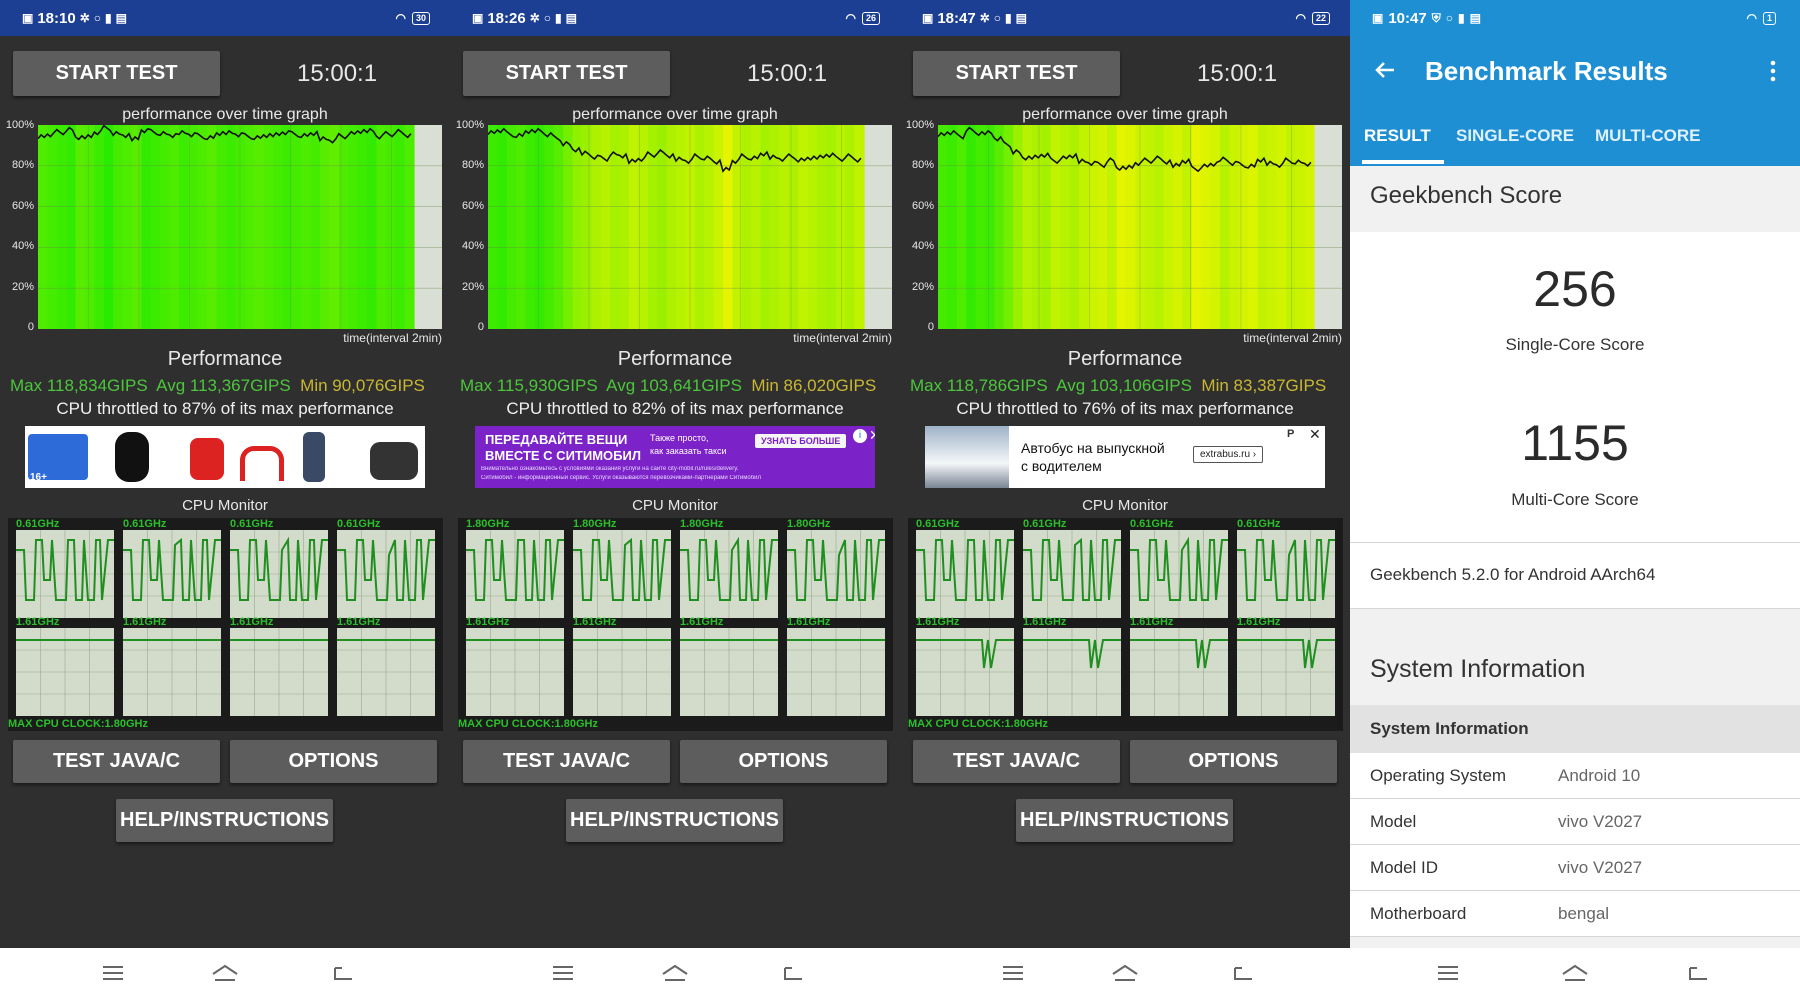 The width and height of the screenshot is (1800, 1000). I want to click on status-time: 18:47, so click(956, 18).